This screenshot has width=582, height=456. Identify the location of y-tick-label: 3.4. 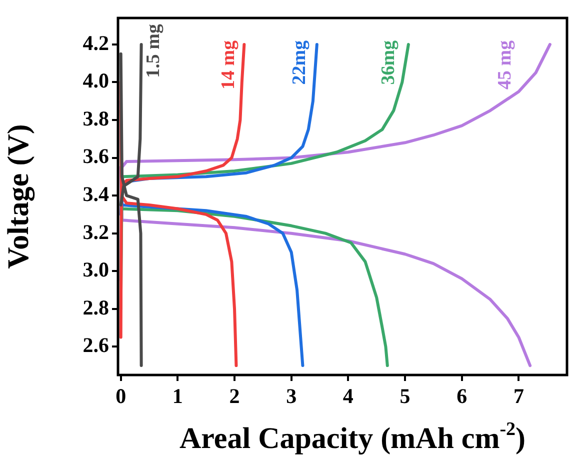
(96, 194).